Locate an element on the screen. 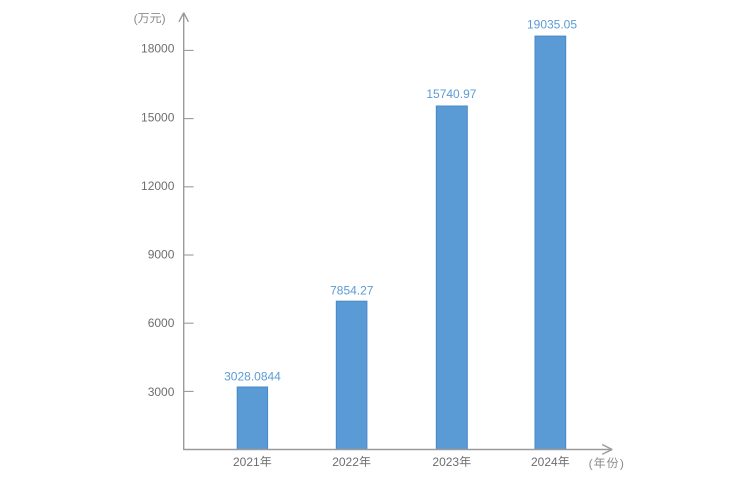 The width and height of the screenshot is (754, 481). svg-text: 3000 is located at coordinates (161, 392).